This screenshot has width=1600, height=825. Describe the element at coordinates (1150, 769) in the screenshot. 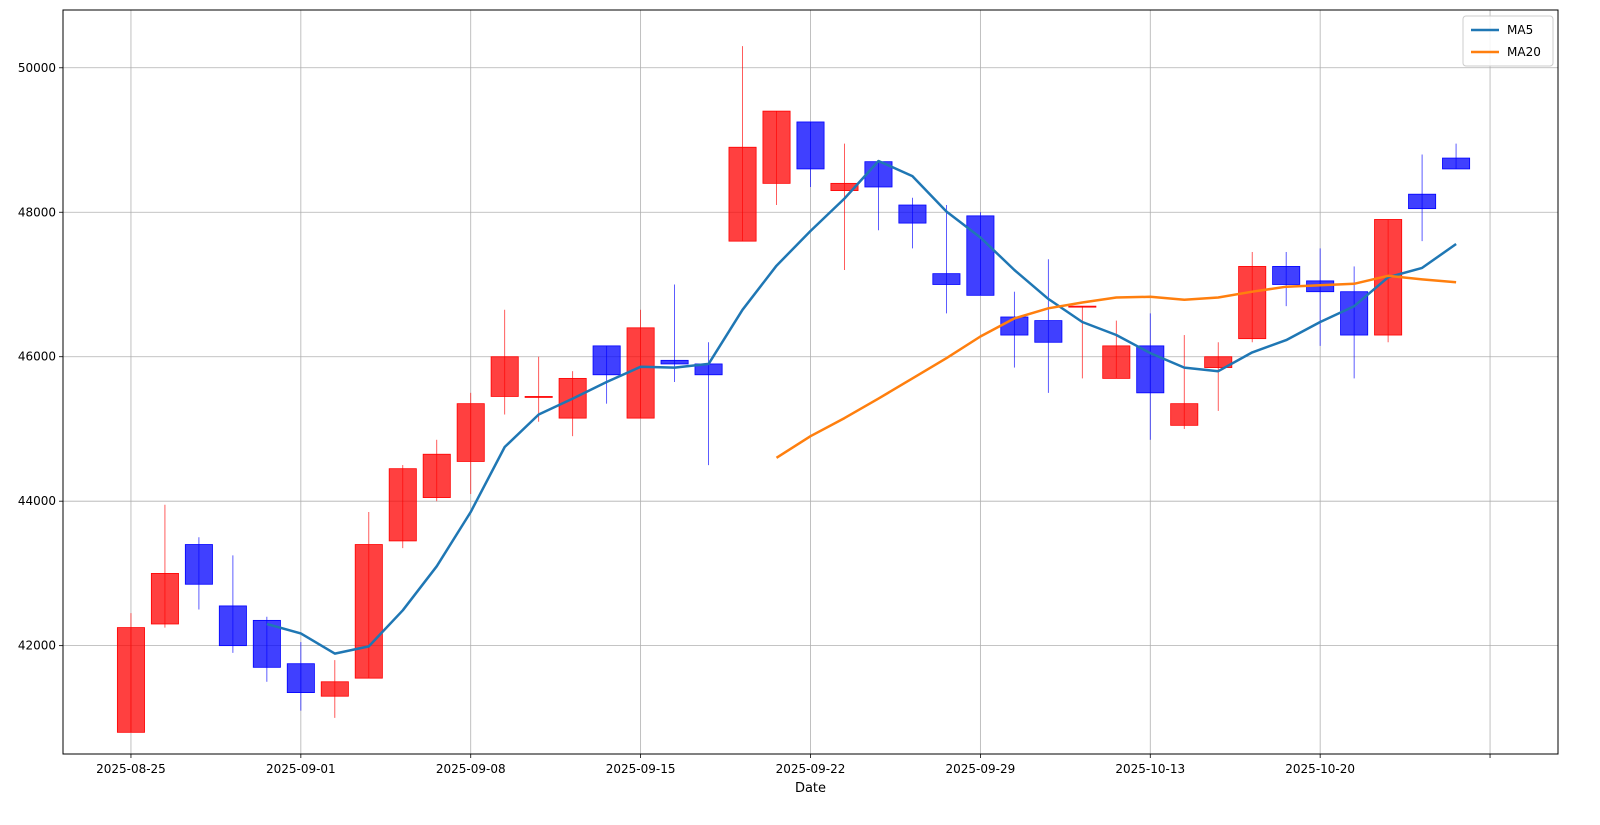

I see `x-tick-label: 2025-10-13` at that location.